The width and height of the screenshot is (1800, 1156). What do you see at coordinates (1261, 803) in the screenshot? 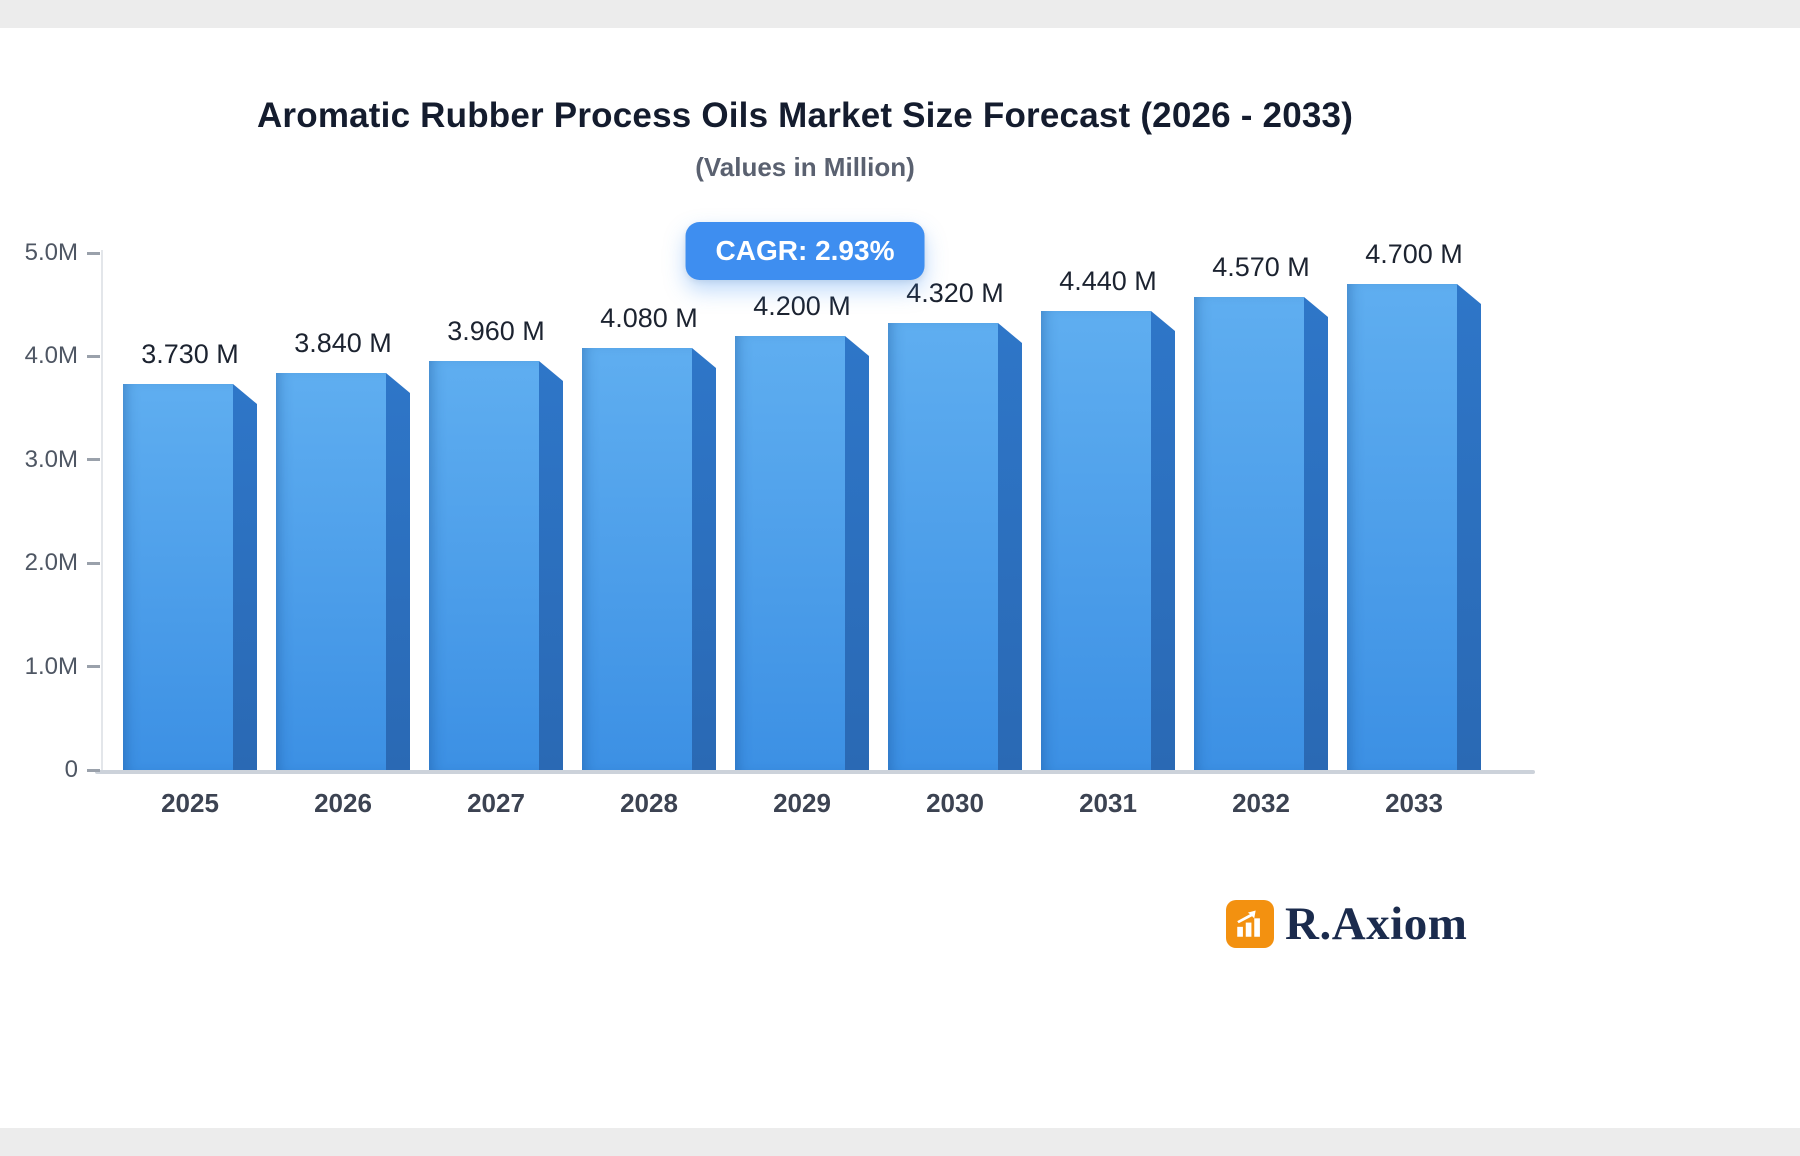
I see `x-tick-label: 2032` at bounding box center [1261, 803].